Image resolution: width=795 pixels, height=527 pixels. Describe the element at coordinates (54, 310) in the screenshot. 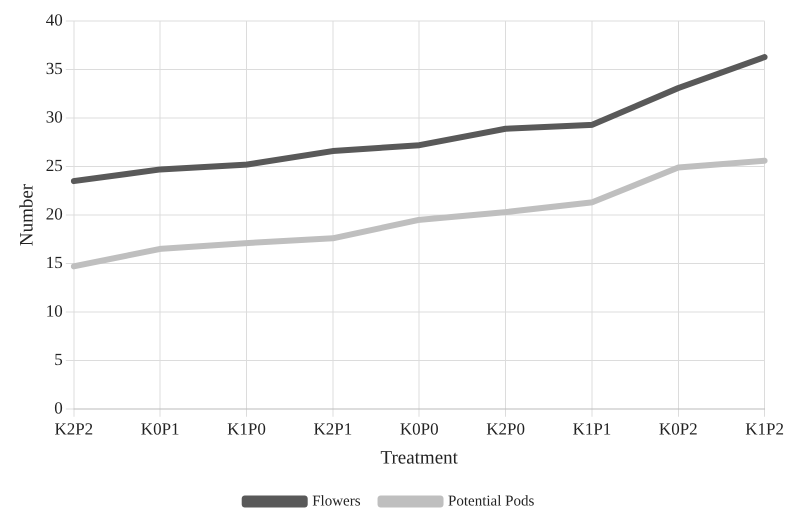

I see `y-tick-label: 10` at that location.